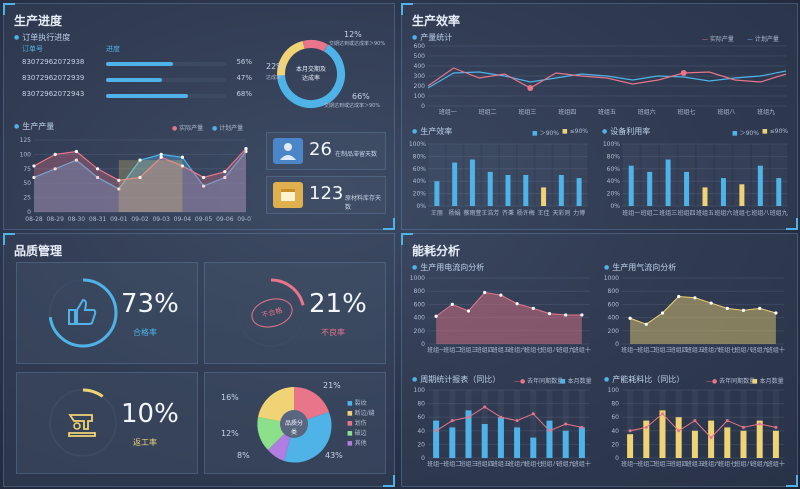 The height and width of the screenshot is (489, 800). What do you see at coordinates (615, 417) in the screenshot?
I see `y-tick-label: 60` at bounding box center [615, 417].